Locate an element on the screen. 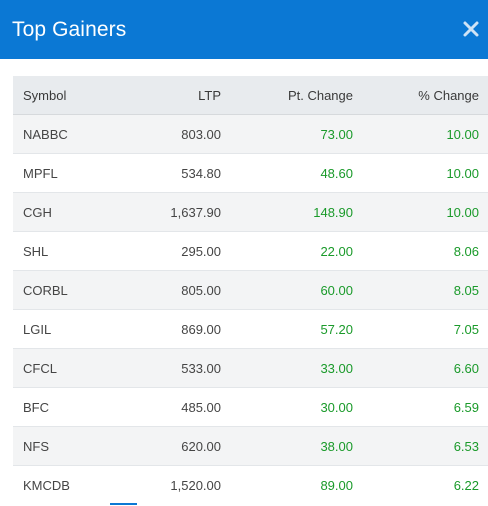 The image size is (488, 506). symbol-cell: SHL is located at coordinates (73, 251).